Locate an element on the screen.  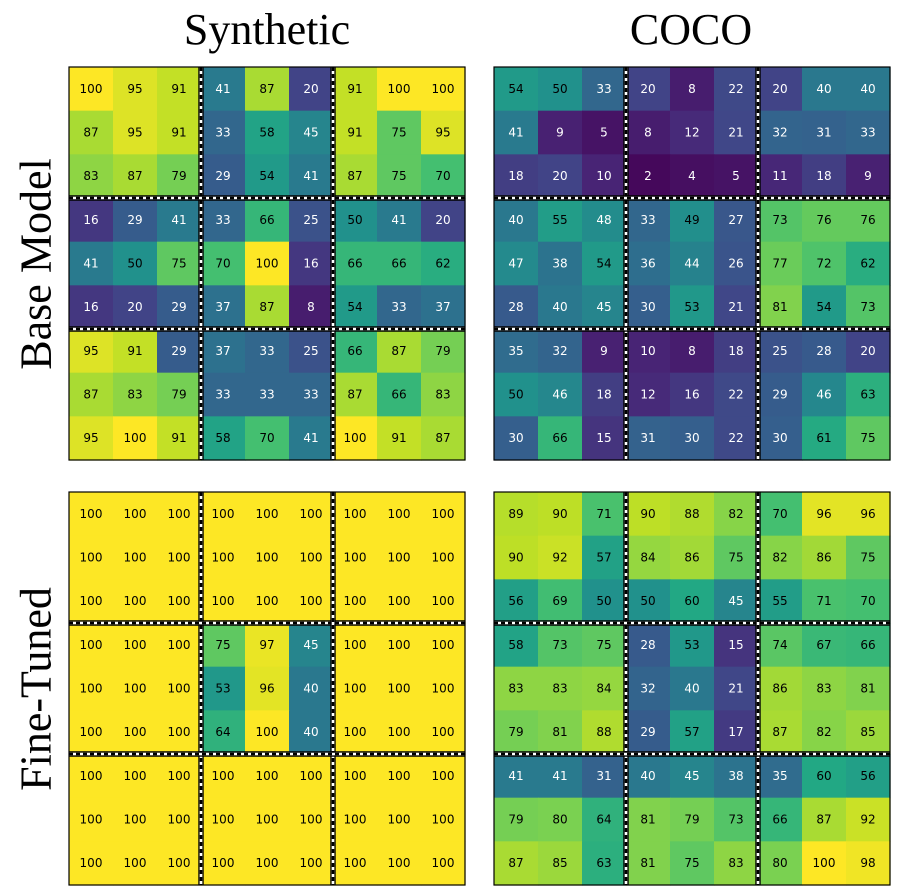
fine-tuned-coco-cell-r1-c0 is located at coordinates (516, 557).